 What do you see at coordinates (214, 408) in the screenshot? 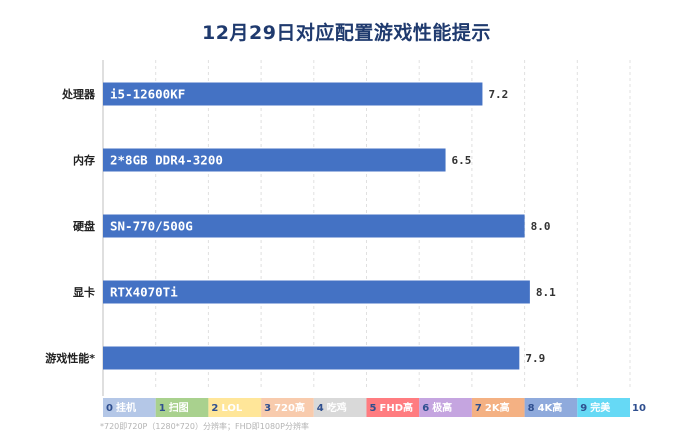
I see `scale-number: 2` at bounding box center [214, 408].